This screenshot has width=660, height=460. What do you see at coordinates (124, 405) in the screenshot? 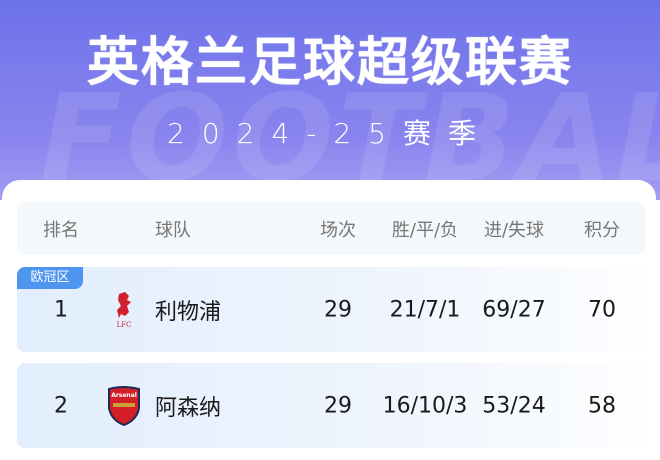
I see `arsenal-crest-icon: Arsenal` at bounding box center [124, 405].